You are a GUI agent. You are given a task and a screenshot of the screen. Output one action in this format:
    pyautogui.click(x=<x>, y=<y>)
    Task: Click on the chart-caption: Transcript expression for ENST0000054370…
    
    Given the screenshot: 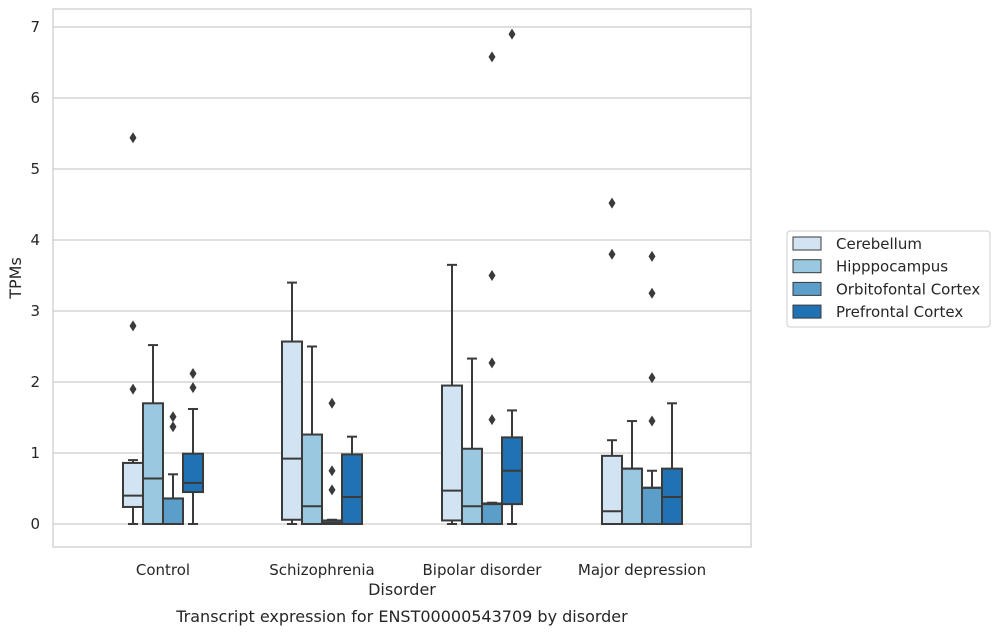 What is the action you would take?
    pyautogui.click(x=401, y=616)
    